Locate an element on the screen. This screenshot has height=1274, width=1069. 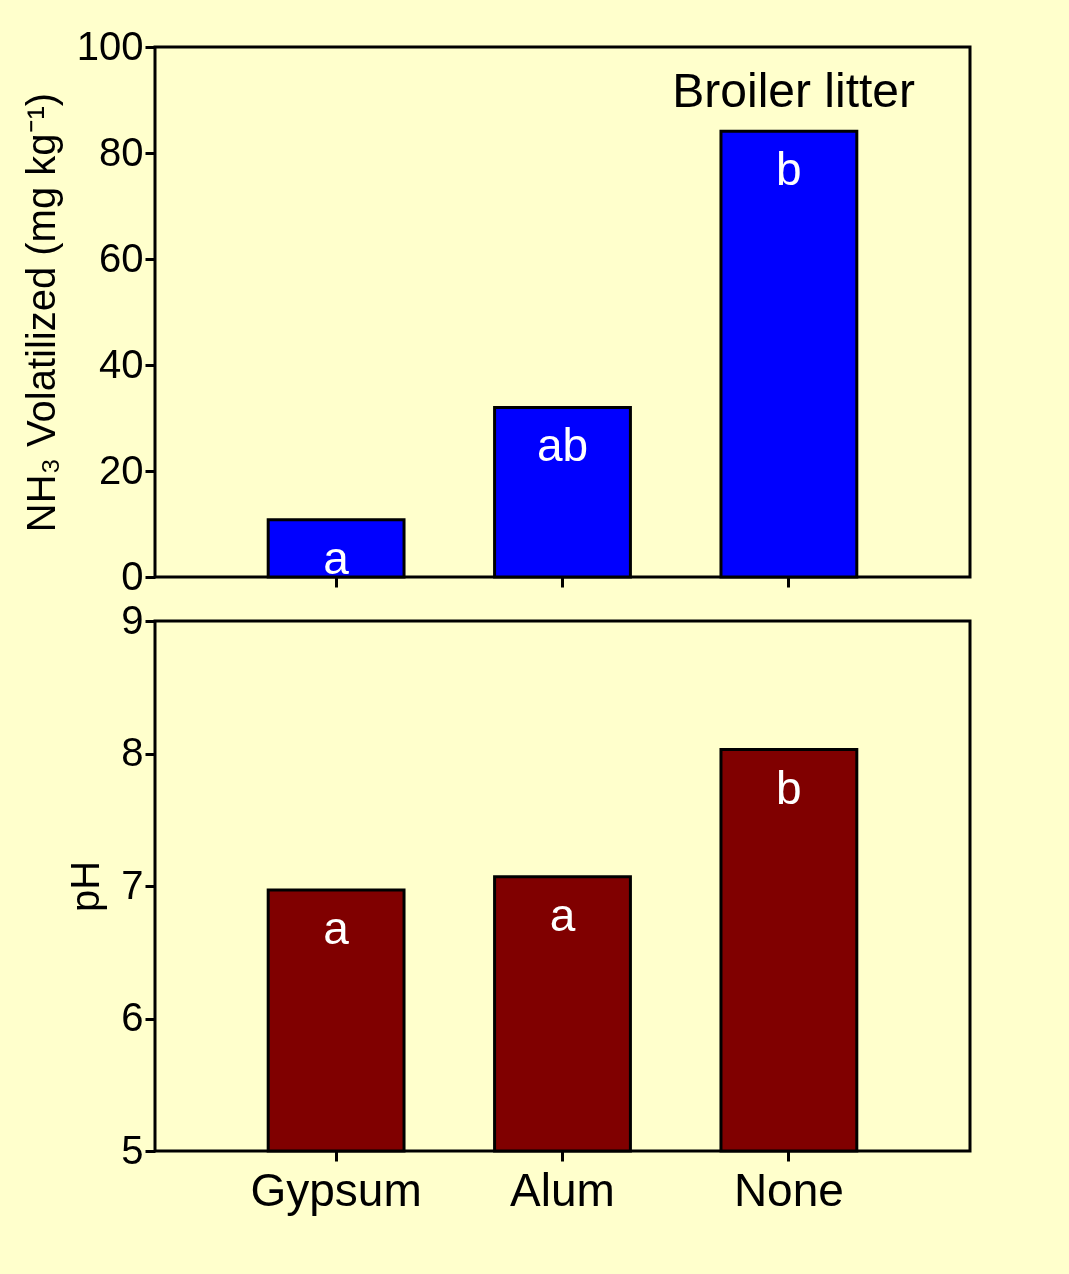
y-tick-label: 80 is located at coordinates (121, 151).